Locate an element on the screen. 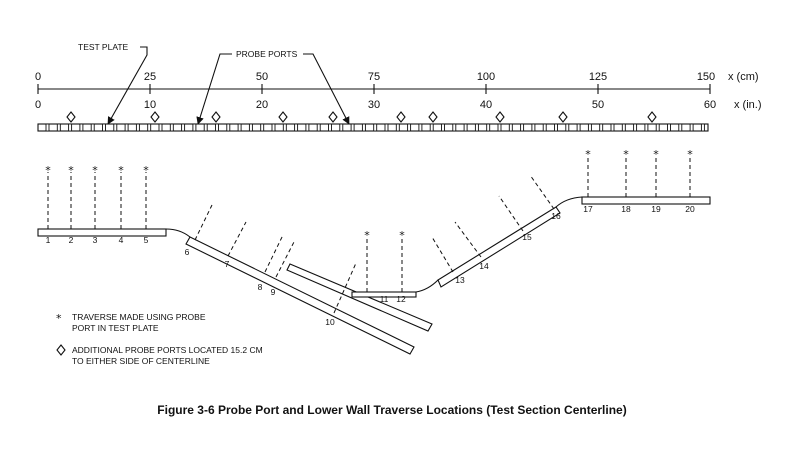  lower-wall-right-bend is located at coordinates (569, 202).